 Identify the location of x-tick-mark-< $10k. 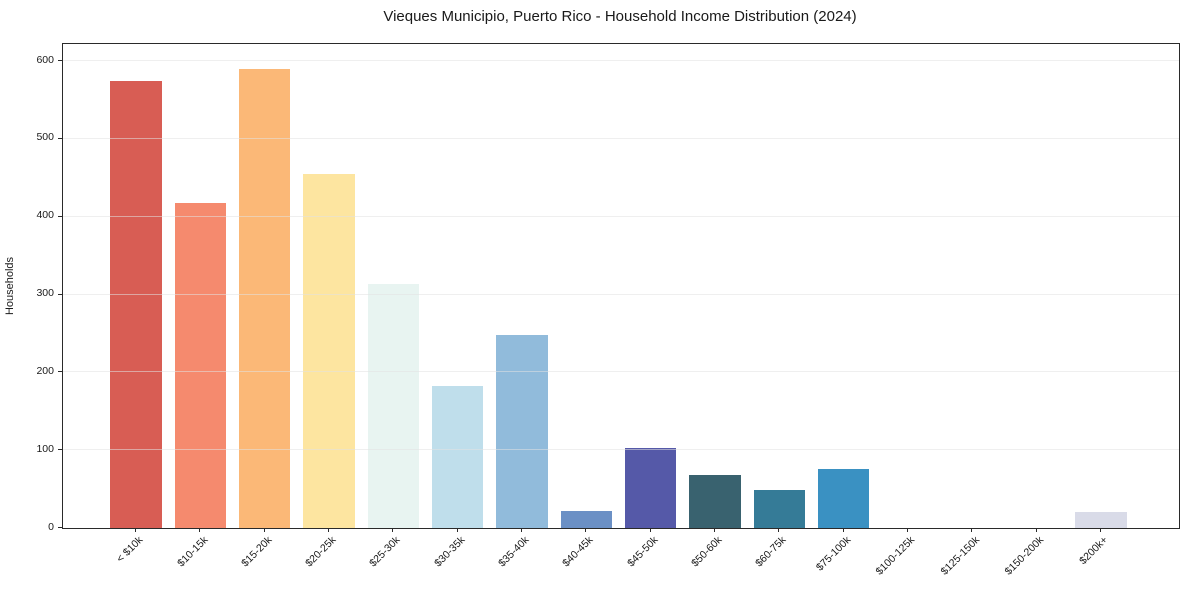
(136, 530).